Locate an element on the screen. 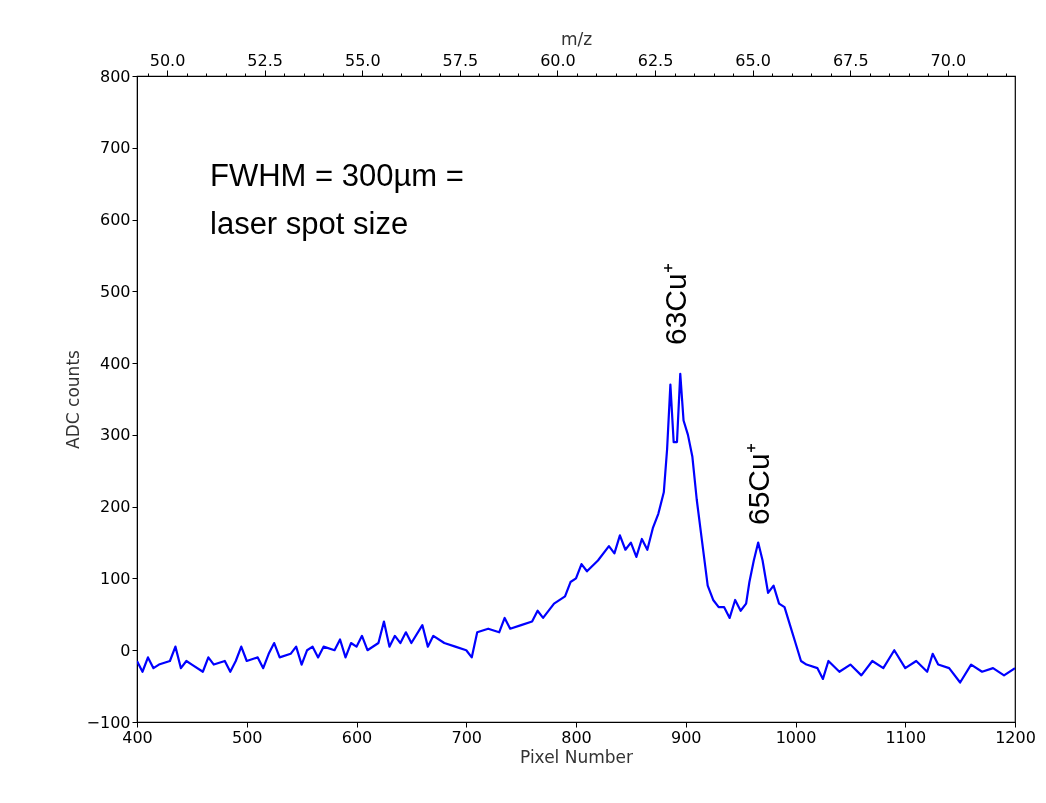  x2-axis-title: m/z is located at coordinates (576, 38).